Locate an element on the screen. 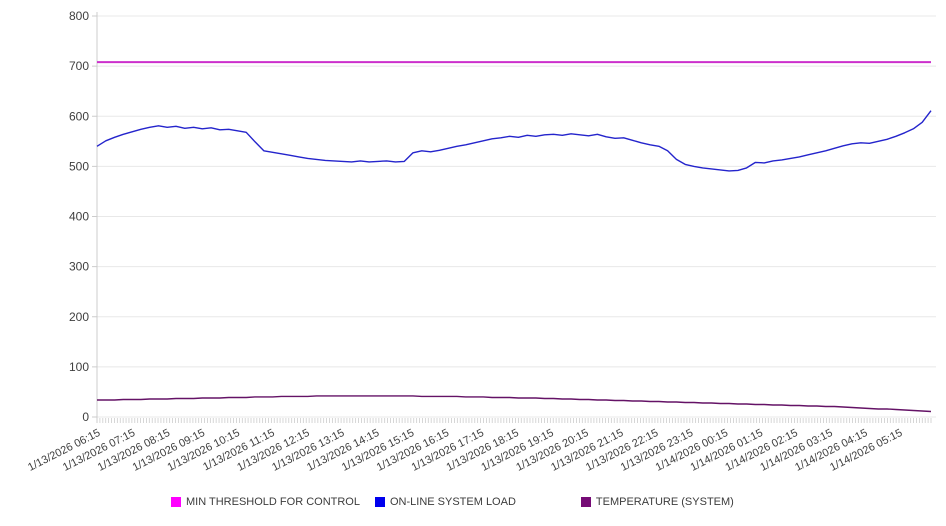 Image resolution: width=946 pixels, height=526 pixels. y-tick-label: 700 is located at coordinates (79, 66).